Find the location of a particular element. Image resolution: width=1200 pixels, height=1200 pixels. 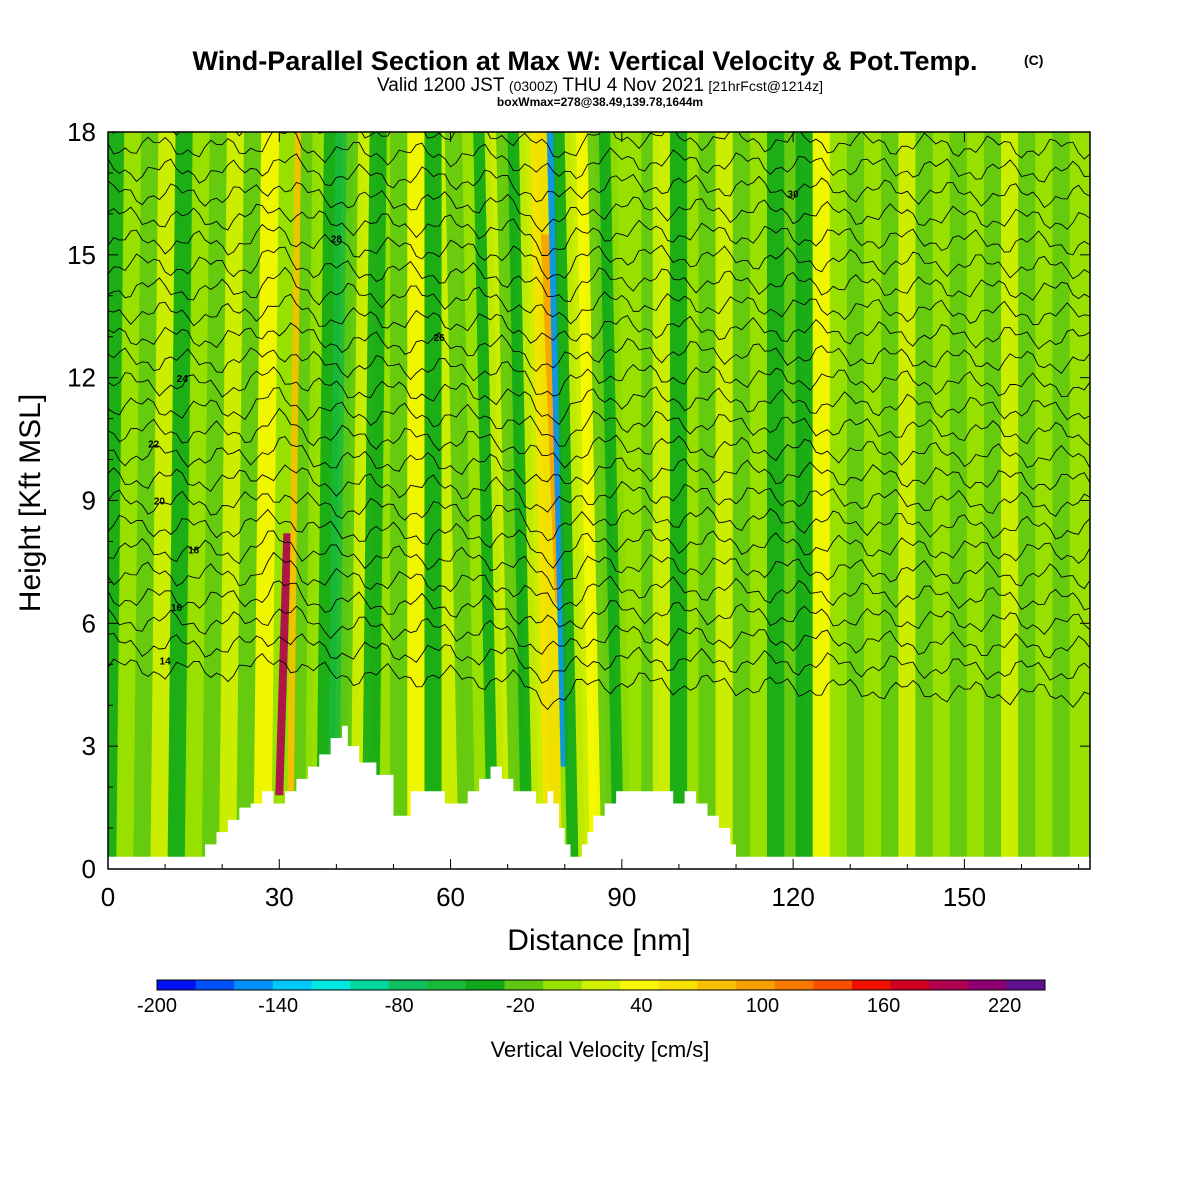

colorbar: -200 -140 -80 -20 40 100 160 220 is located at coordinates (591, 998).